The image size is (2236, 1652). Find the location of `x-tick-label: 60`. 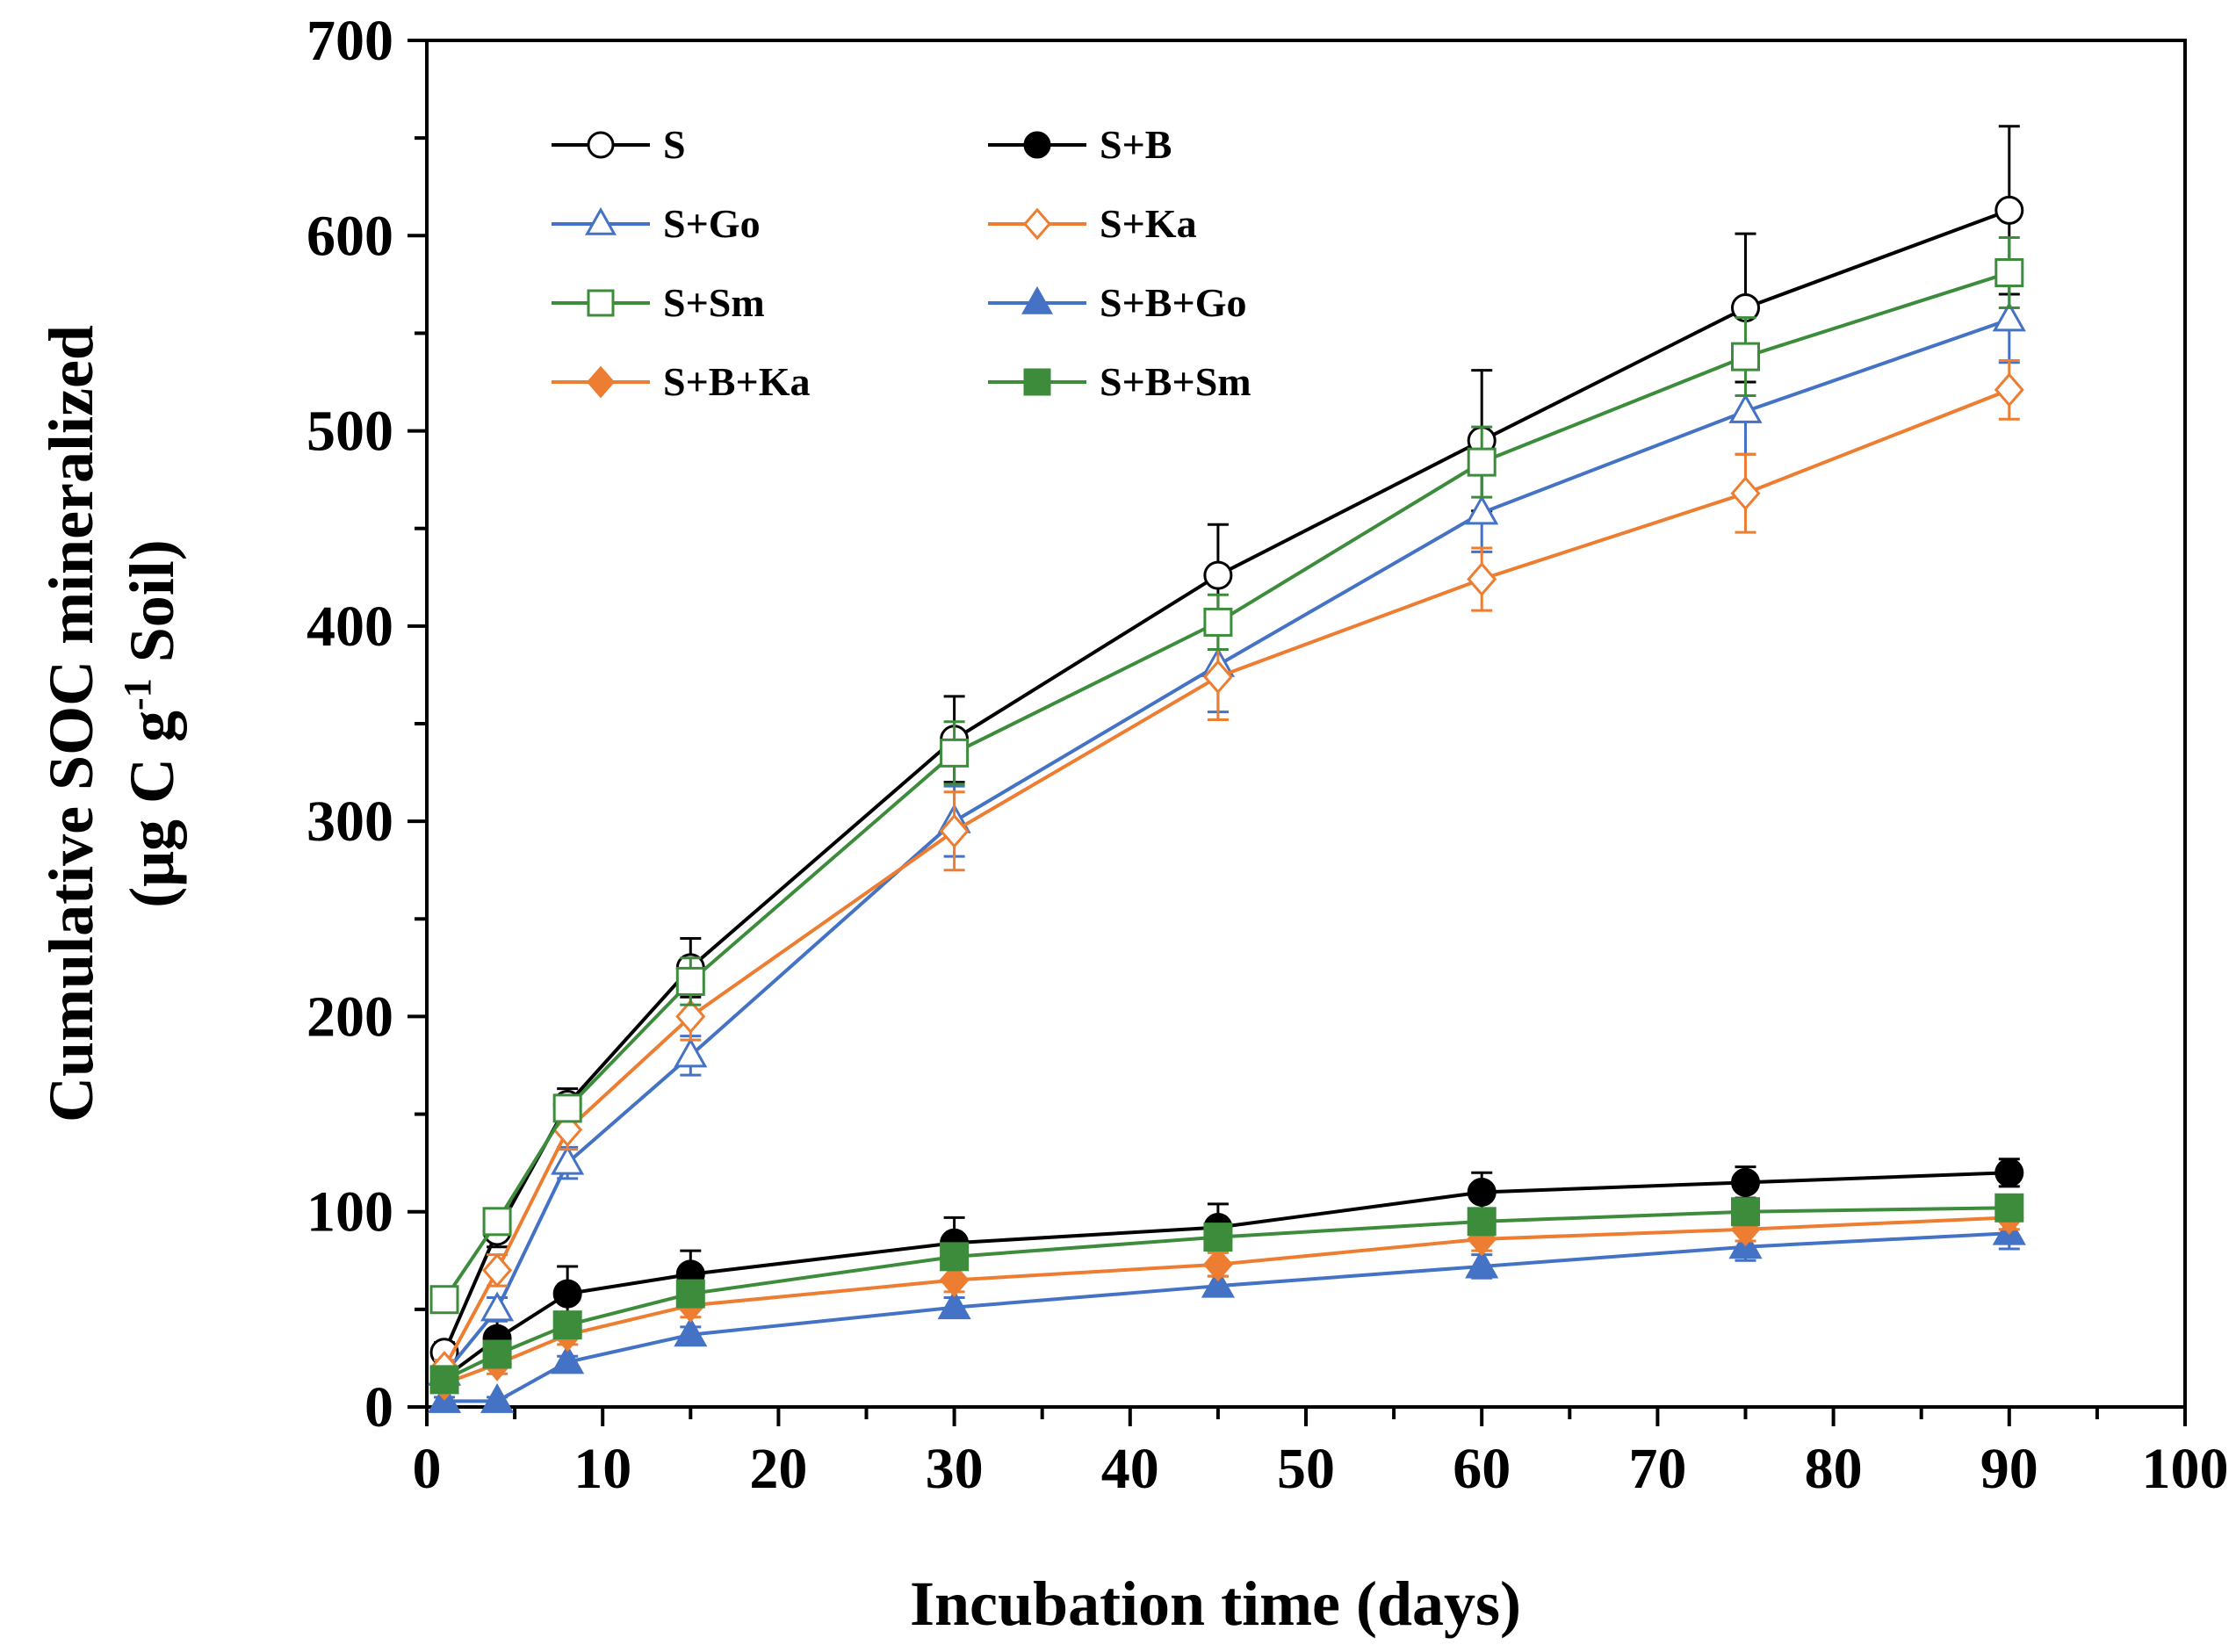

x-tick-label: 60 is located at coordinates (1482, 1469).